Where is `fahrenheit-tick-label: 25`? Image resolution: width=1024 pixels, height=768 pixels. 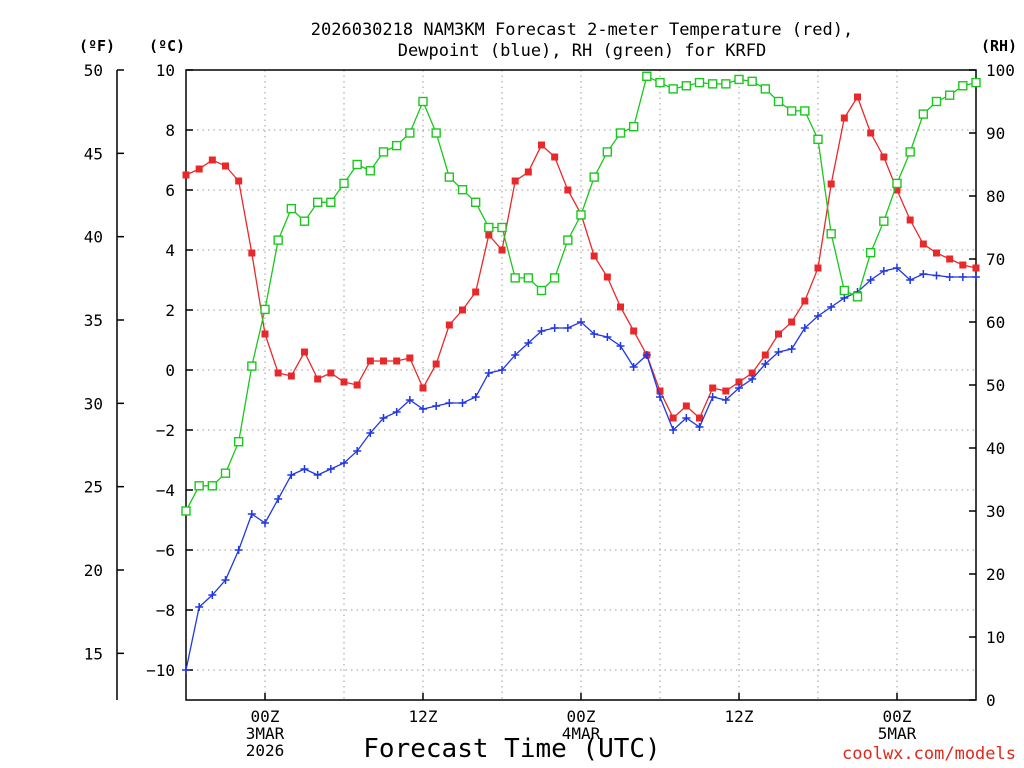
fahrenheit-tick-label: 25 is located at coordinates (93, 487).